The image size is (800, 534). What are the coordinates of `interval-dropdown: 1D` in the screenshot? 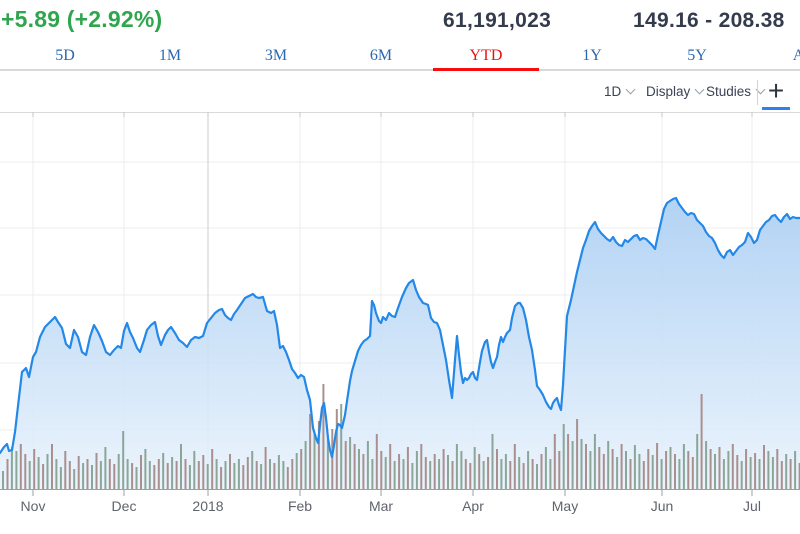 It's located at (620, 91).